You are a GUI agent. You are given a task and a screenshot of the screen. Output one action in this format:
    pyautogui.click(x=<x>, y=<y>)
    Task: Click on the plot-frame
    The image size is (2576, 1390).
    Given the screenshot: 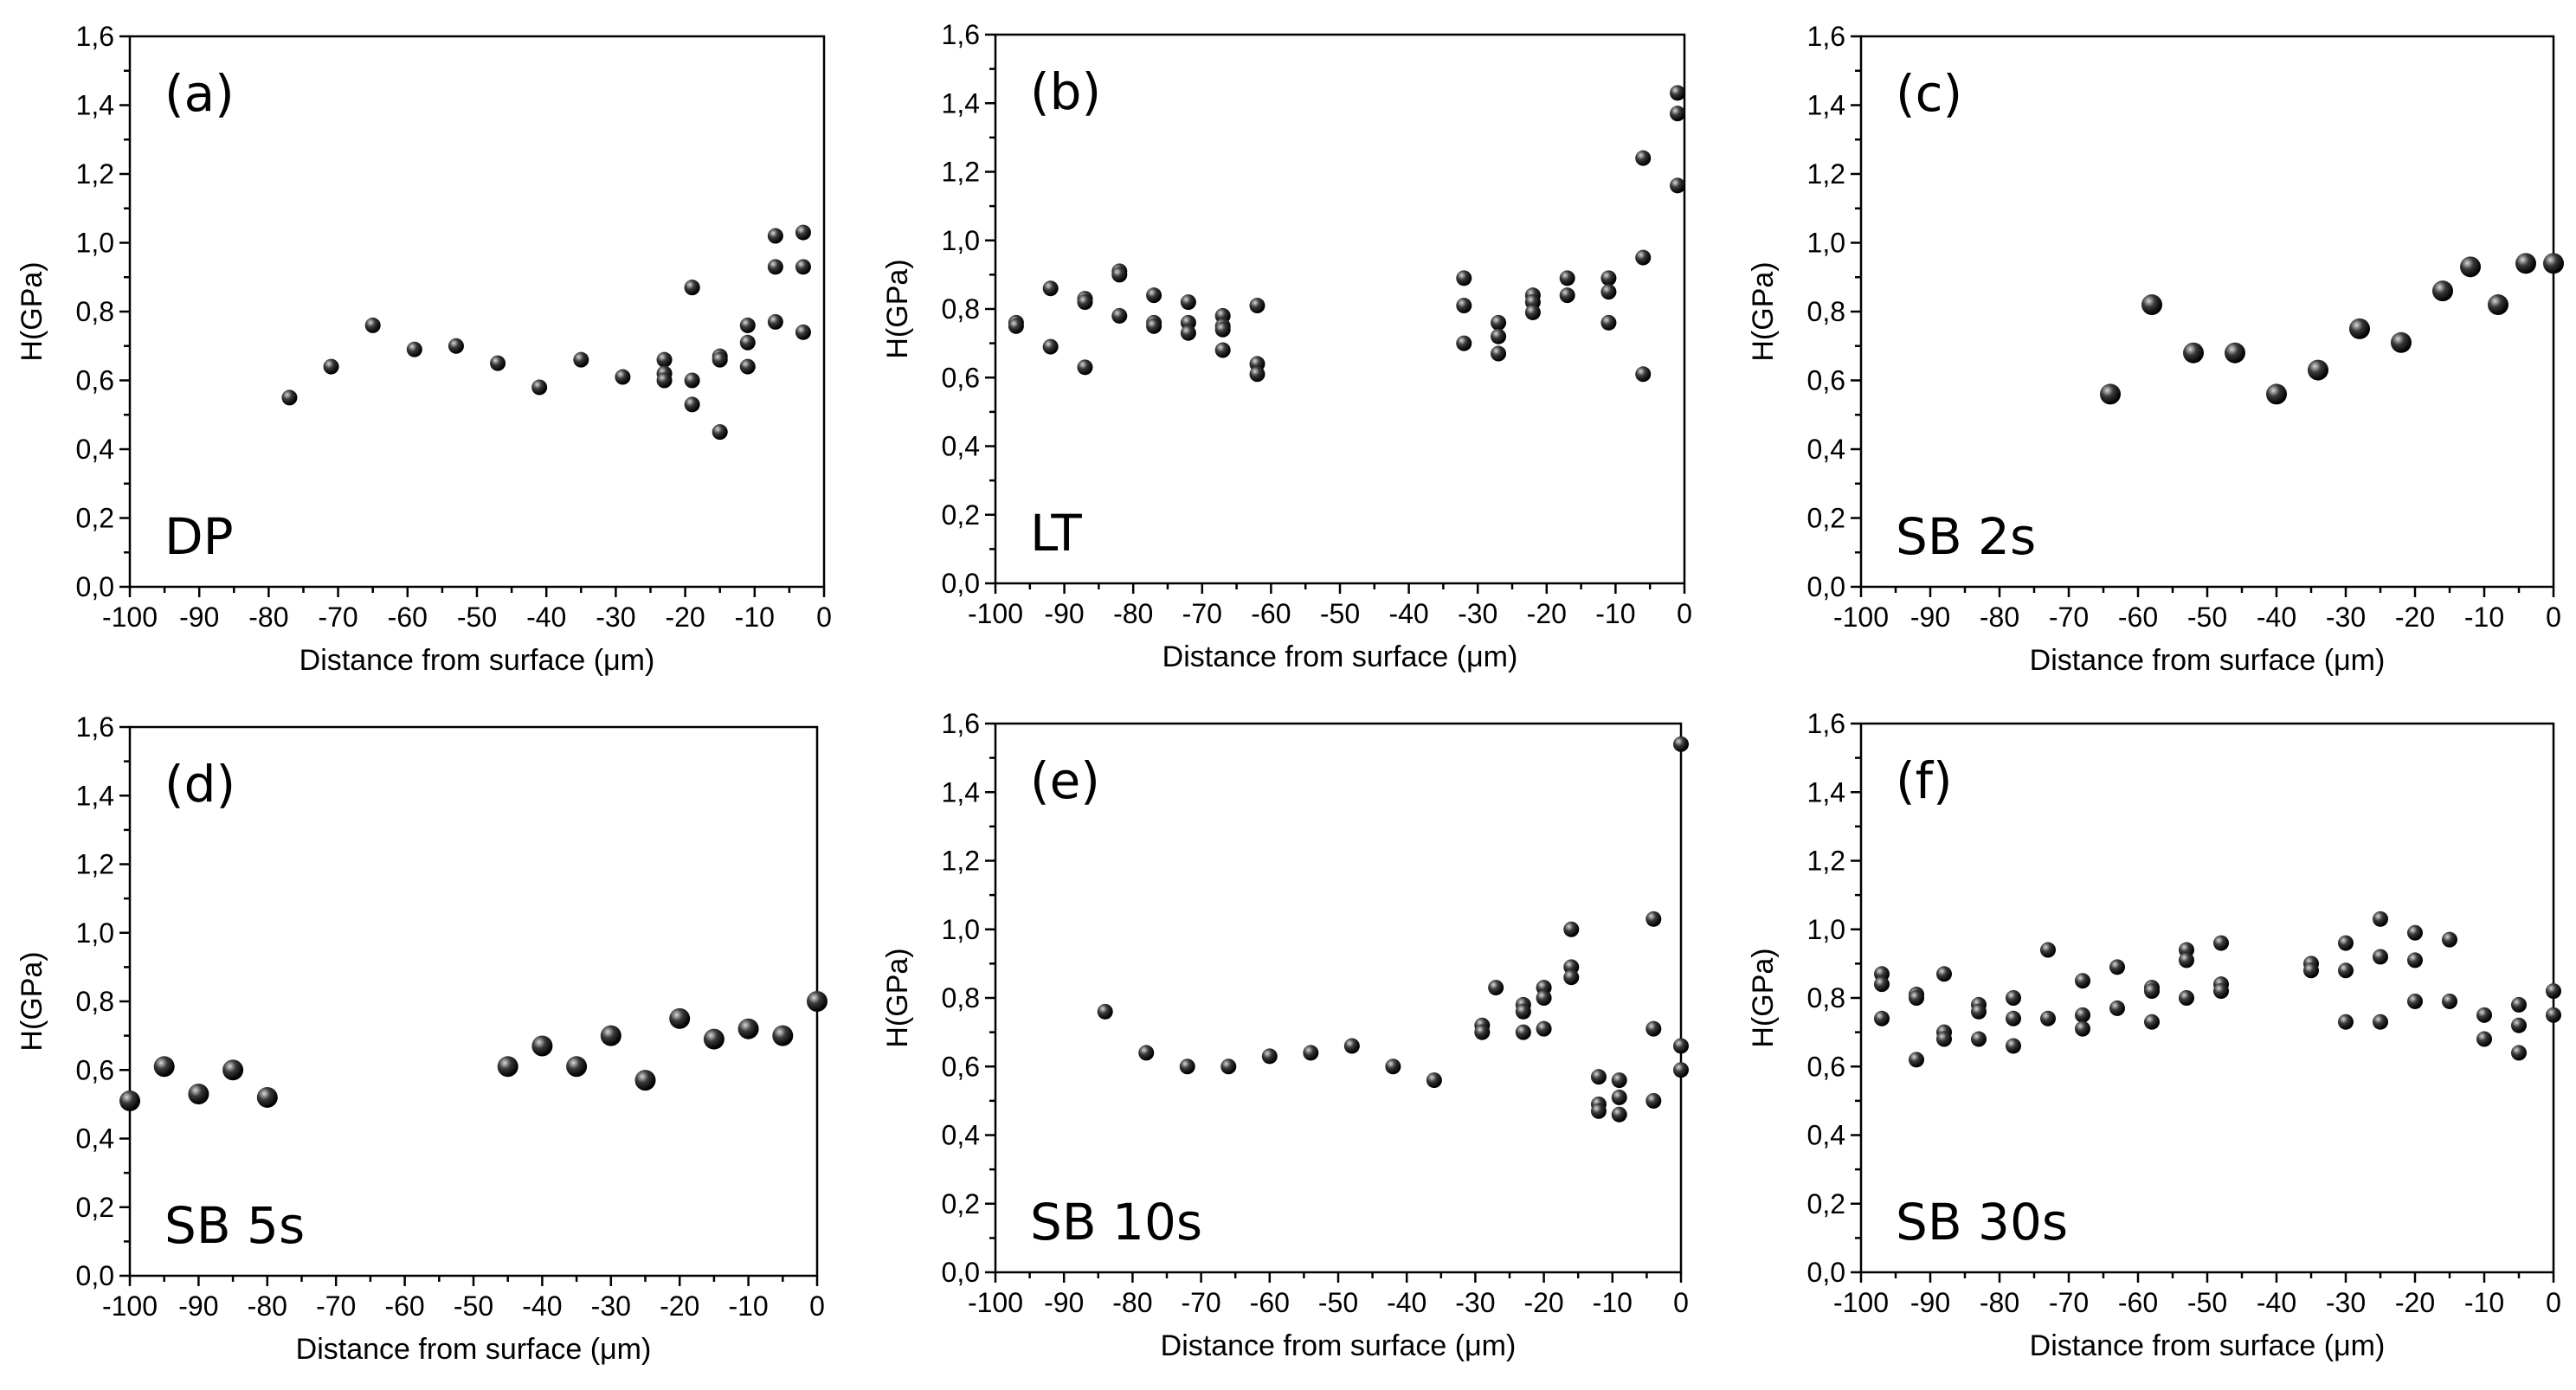 What is the action you would take?
    pyautogui.click(x=2207, y=312)
    